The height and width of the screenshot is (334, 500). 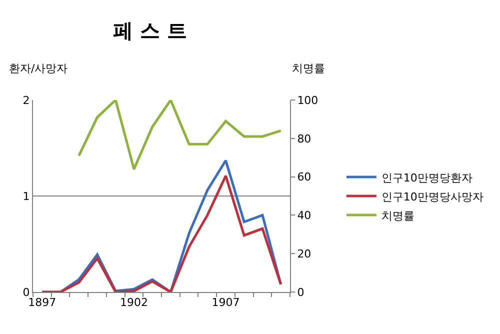 What do you see at coordinates (426, 177) in the screenshot?
I see `legend-label: 인구10만명당환자` at bounding box center [426, 177].